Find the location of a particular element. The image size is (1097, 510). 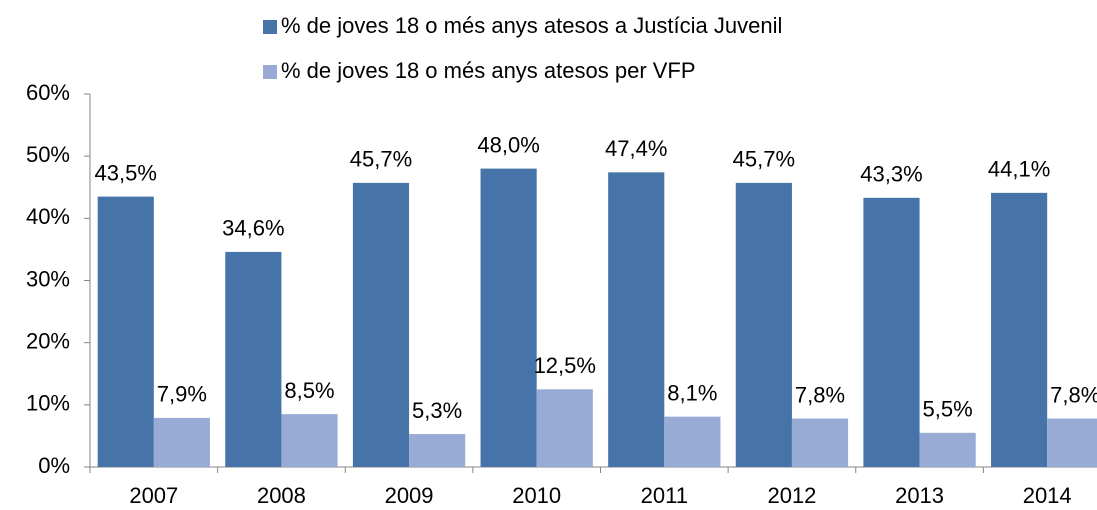

x-tick-label: 2009 is located at coordinates (409, 495).